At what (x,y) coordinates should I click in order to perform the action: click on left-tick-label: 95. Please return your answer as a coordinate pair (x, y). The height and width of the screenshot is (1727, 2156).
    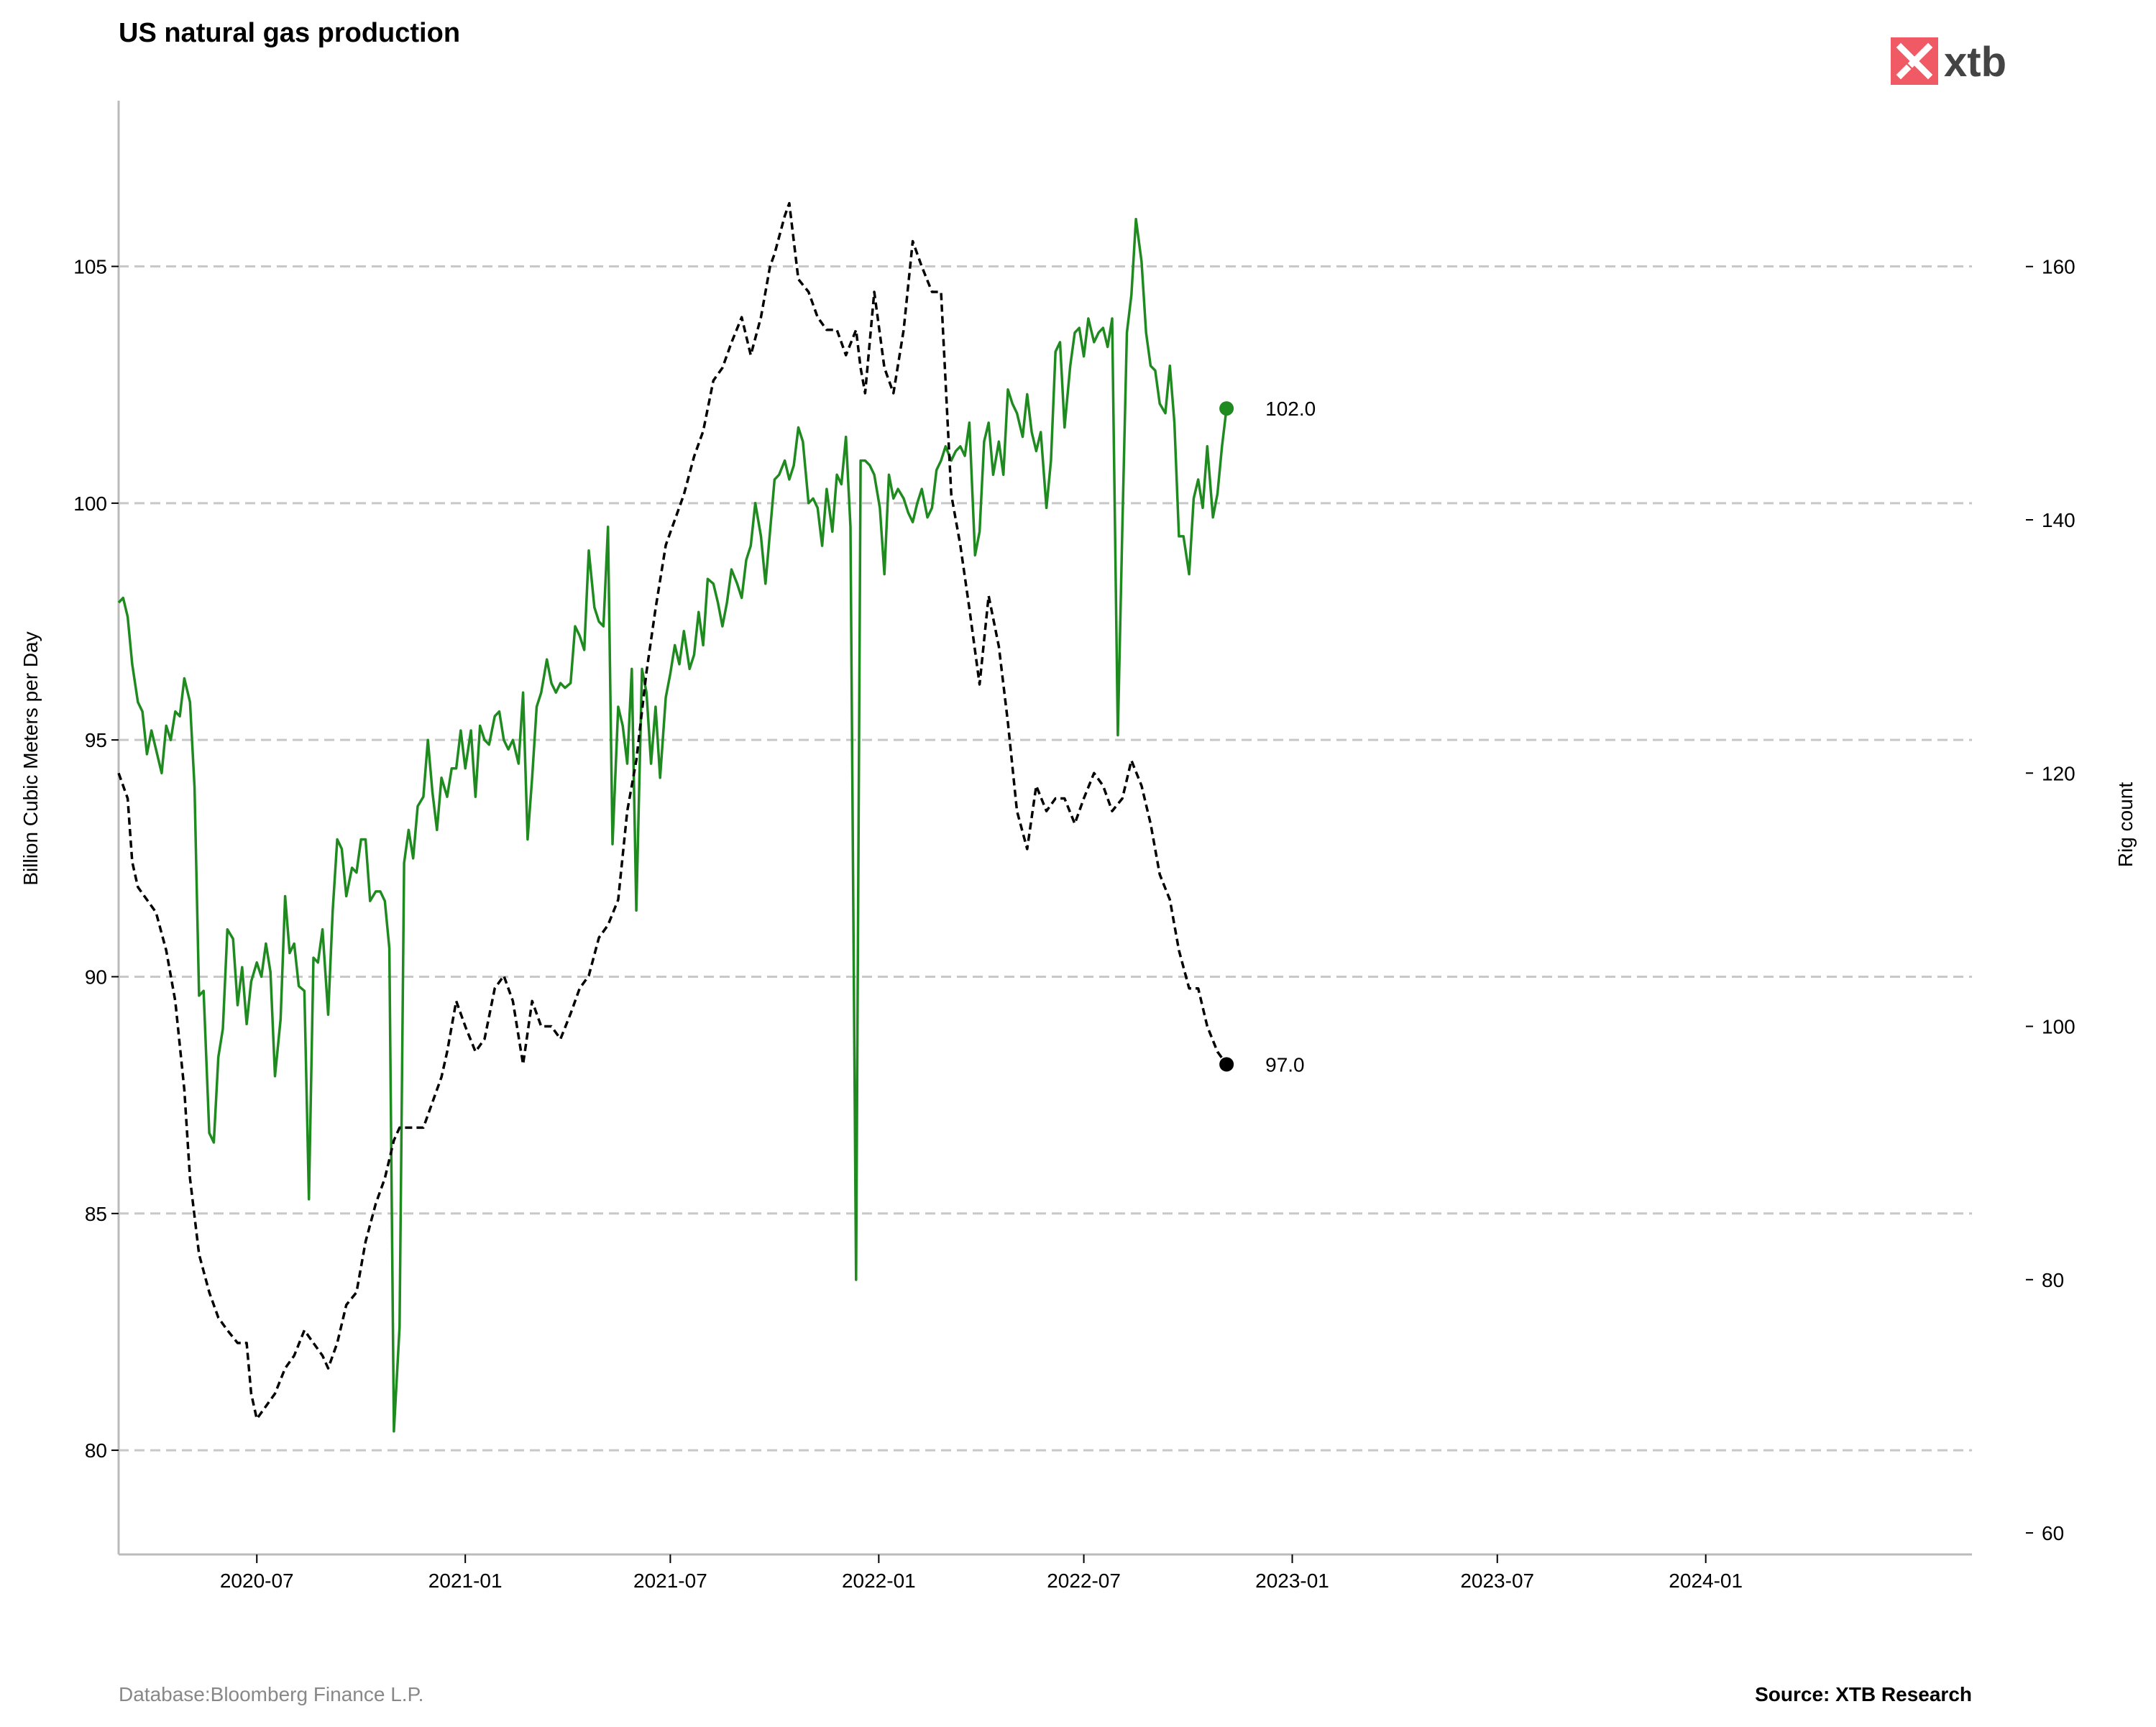
    Looking at the image, I should click on (96, 740).